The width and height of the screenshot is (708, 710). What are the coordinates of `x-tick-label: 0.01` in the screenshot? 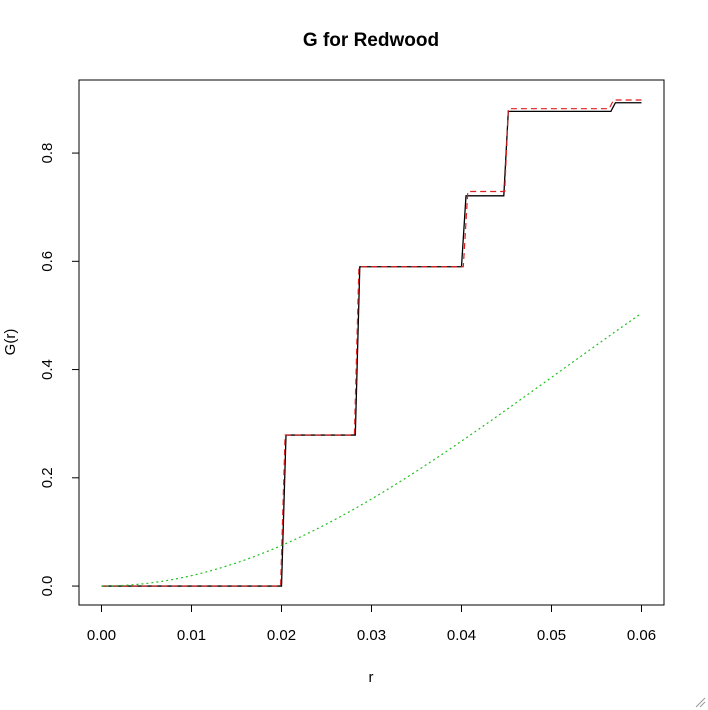 It's located at (191, 635).